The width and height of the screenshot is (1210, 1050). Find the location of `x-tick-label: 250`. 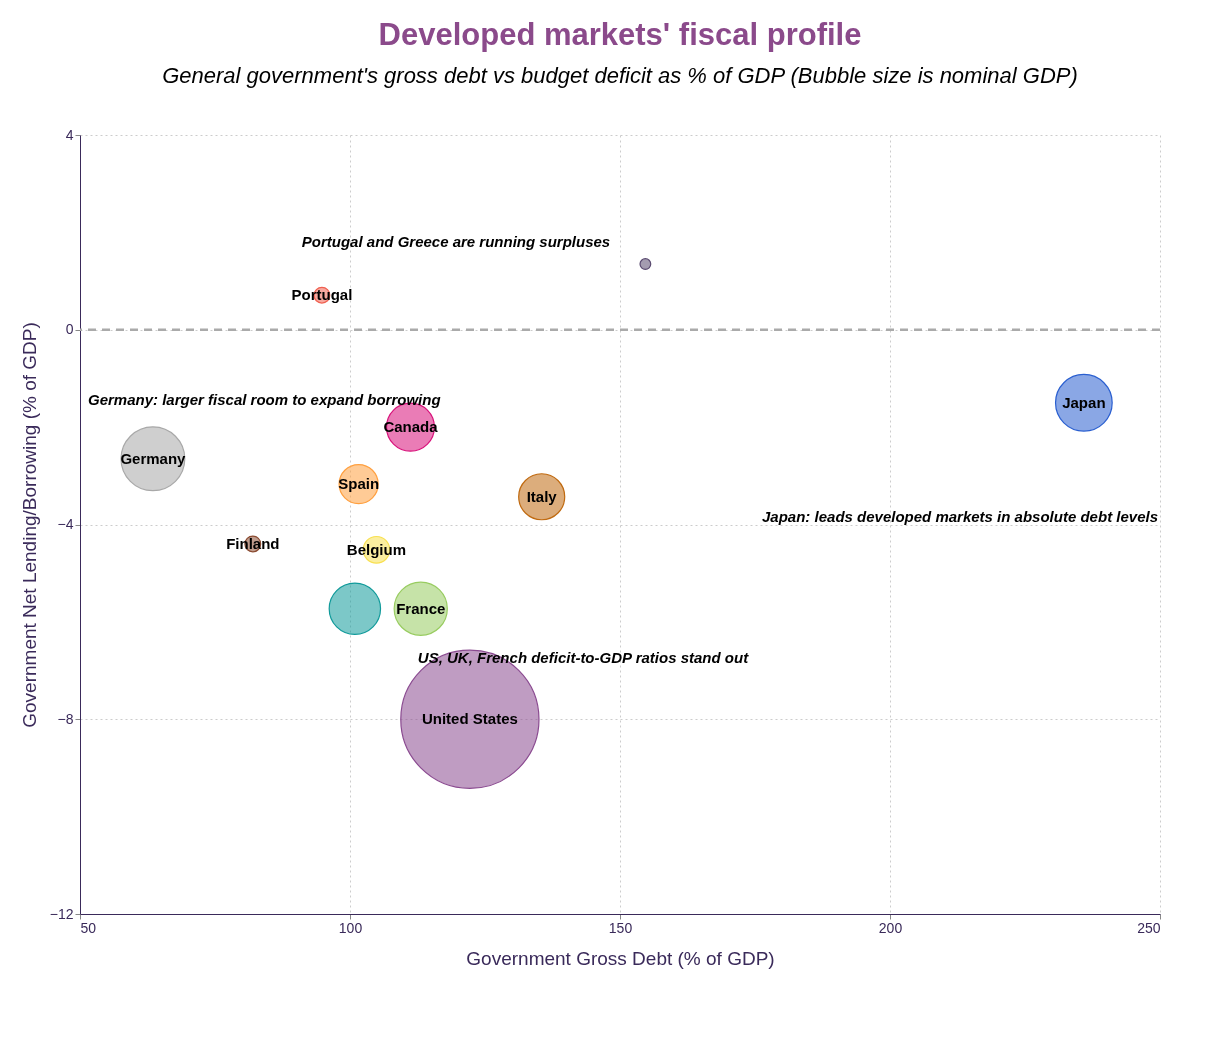

x-tick-label: 250 is located at coordinates (1149, 927).